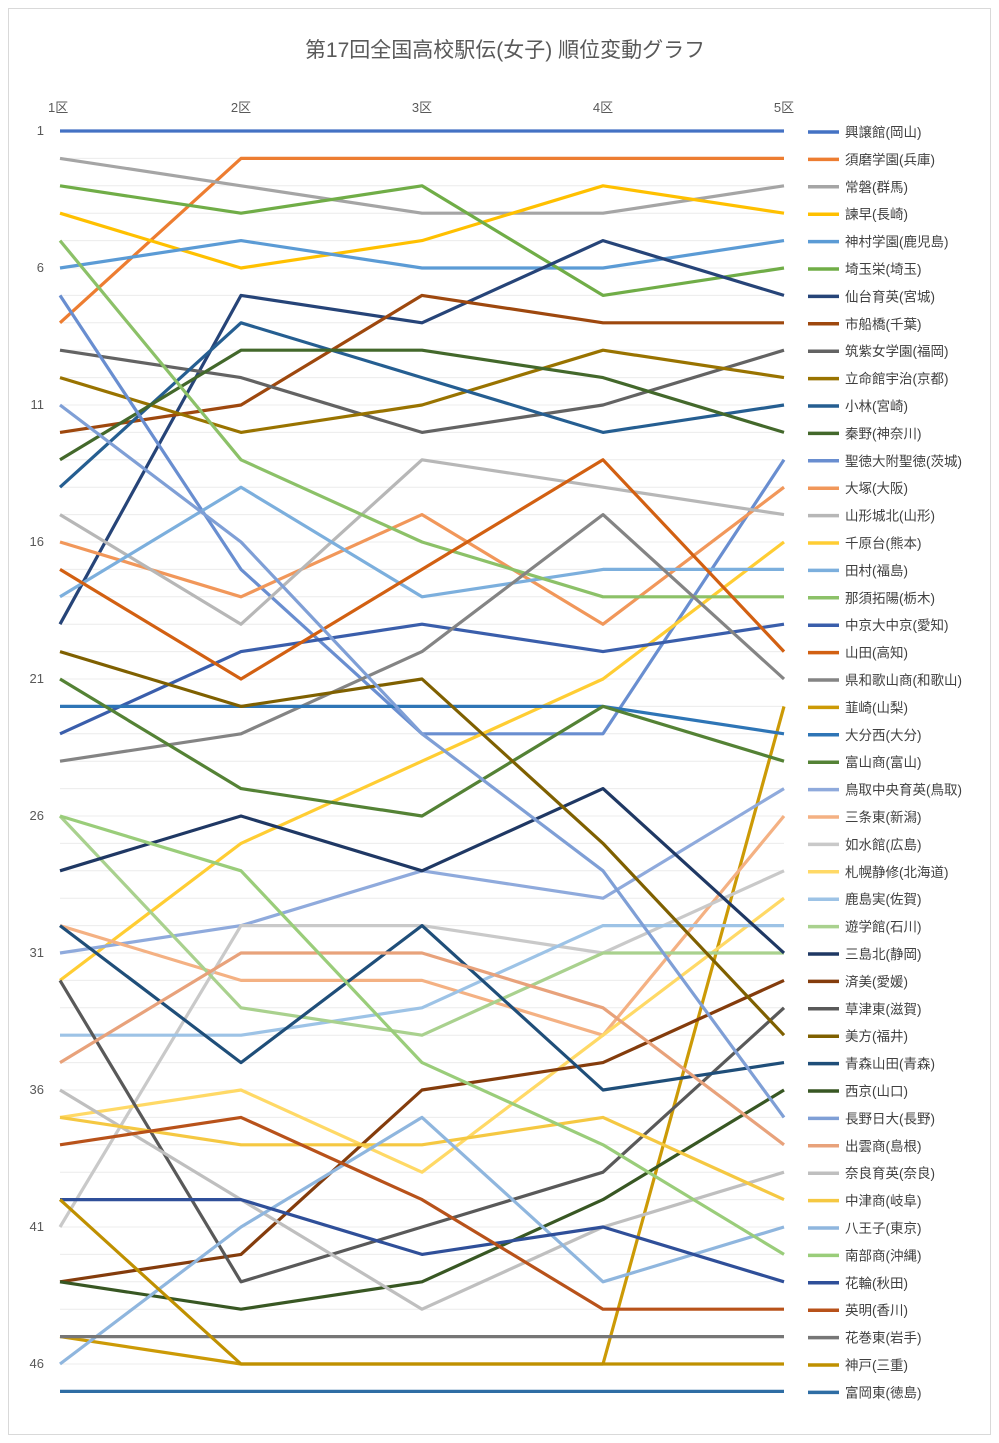  Describe the element at coordinates (876, 1365) in the screenshot. I see `legend-label: 神戸(三重)` at that location.